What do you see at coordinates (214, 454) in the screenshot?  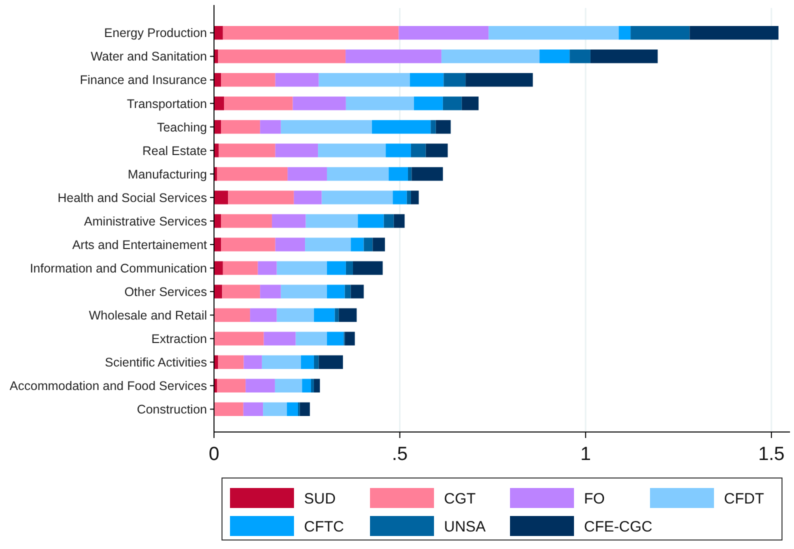 I see `x-tick-label: 0` at bounding box center [214, 454].